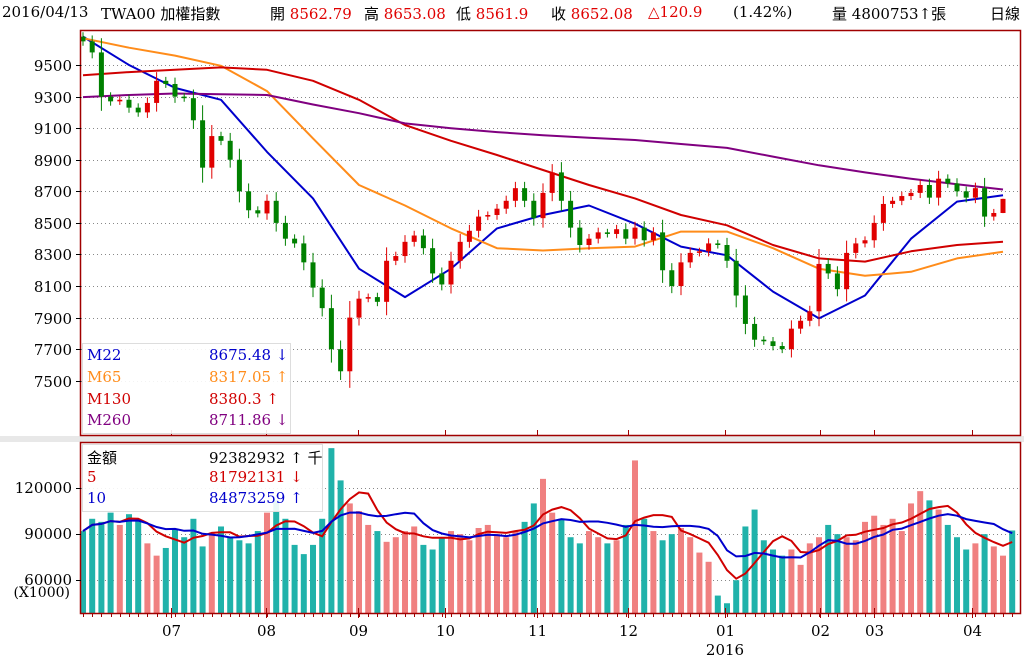  I want to click on high-value: 8653.08, so click(414, 14).